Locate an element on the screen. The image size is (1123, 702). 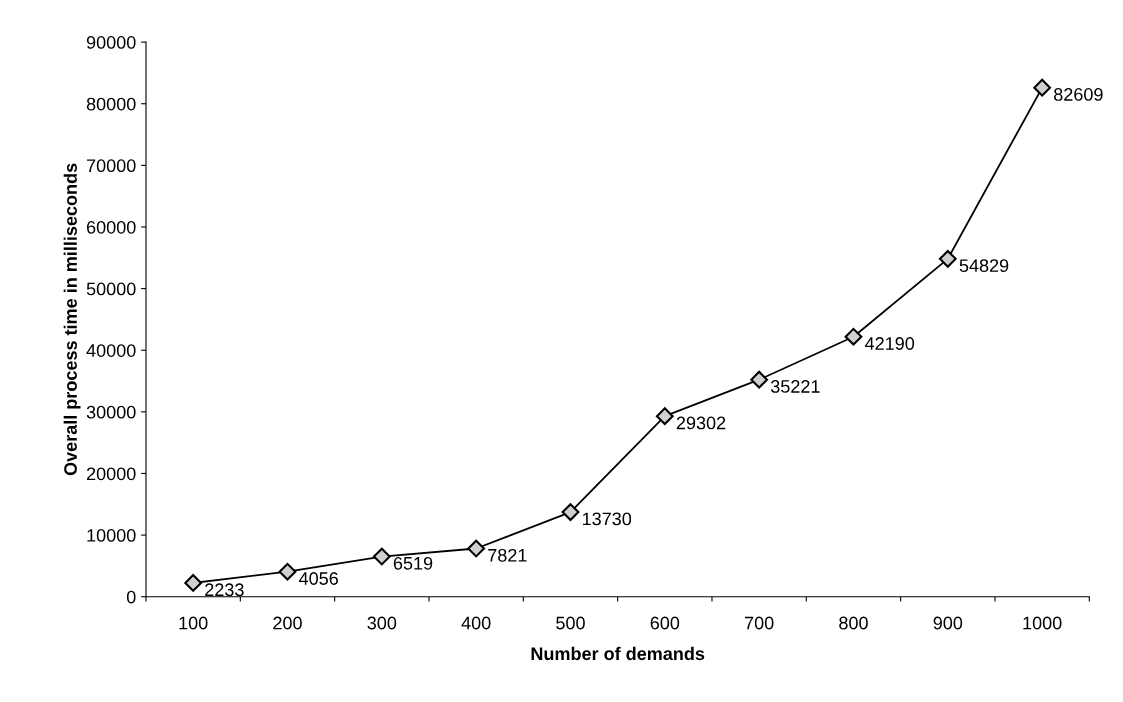
y-tick-label: 30000 is located at coordinates (111, 412).